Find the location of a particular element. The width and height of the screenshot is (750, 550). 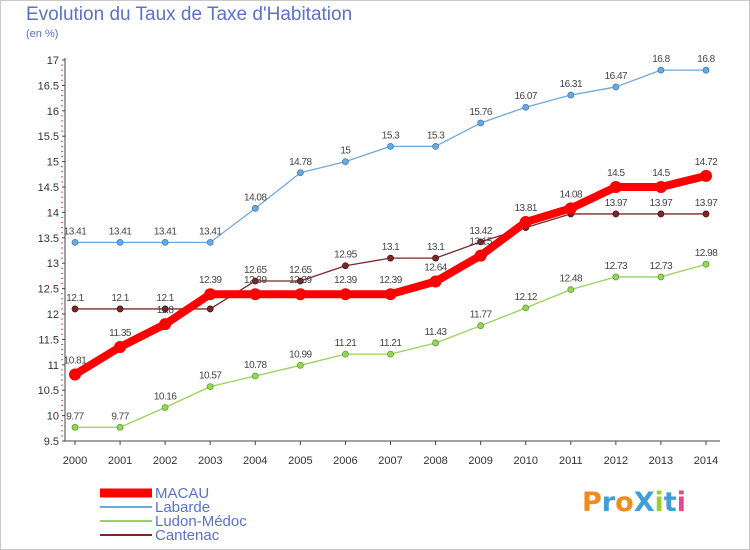

legend-label-macau: MACAU is located at coordinates (182, 493).